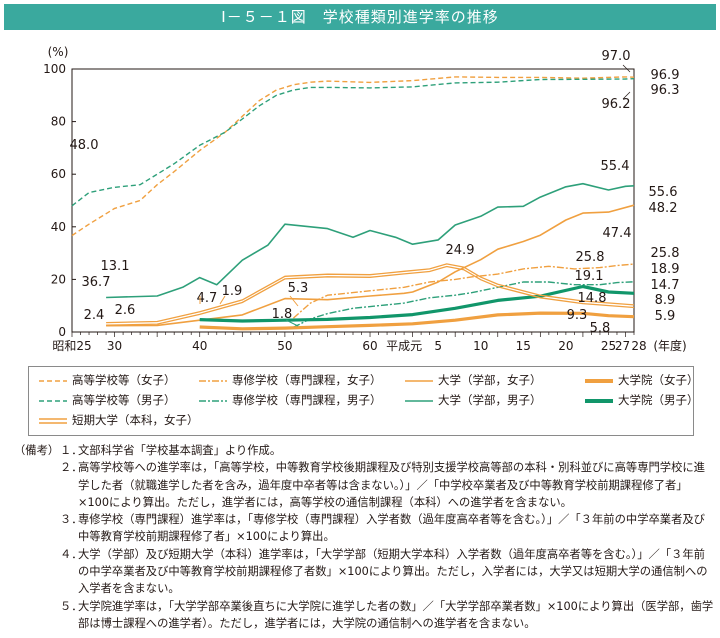 The image size is (720, 638). Describe the element at coordinates (665, 316) in the screenshot. I see `data-label: 5.9` at that location.